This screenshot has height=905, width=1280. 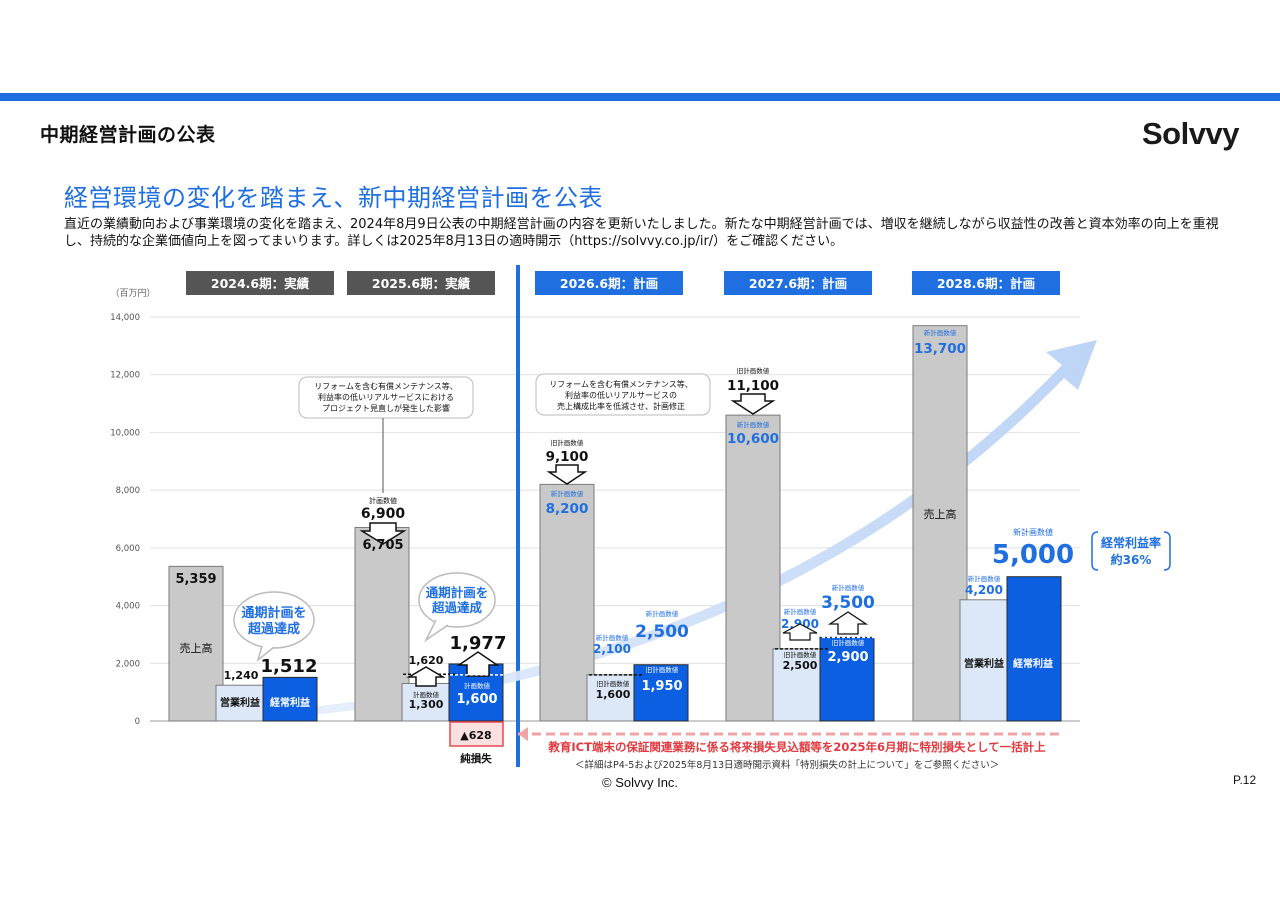 I want to click on note-box-text-line-2: 利益率の低いリアルサービスの, so click(x=621, y=395).